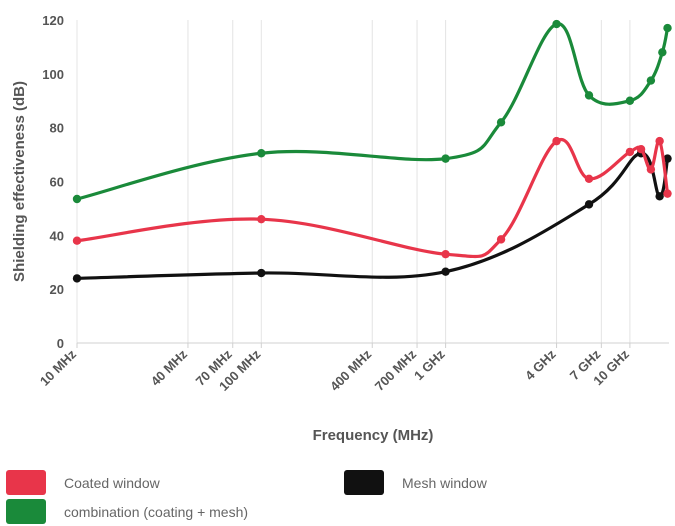 Image resolution: width=675 pixels, height=526 pixels. What do you see at coordinates (57, 182) in the screenshot?
I see `y-tick-label-3: 60` at bounding box center [57, 182].